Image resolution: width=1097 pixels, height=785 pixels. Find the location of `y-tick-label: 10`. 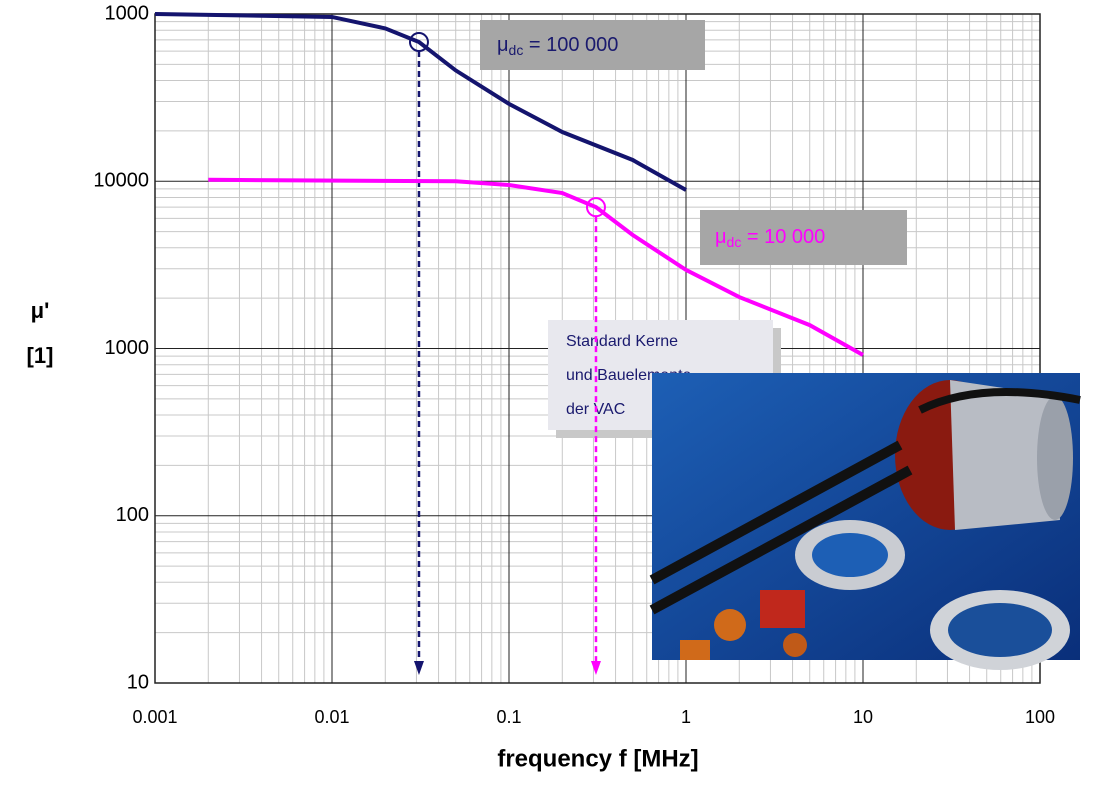

y-tick-label: 10 is located at coordinates (138, 682).